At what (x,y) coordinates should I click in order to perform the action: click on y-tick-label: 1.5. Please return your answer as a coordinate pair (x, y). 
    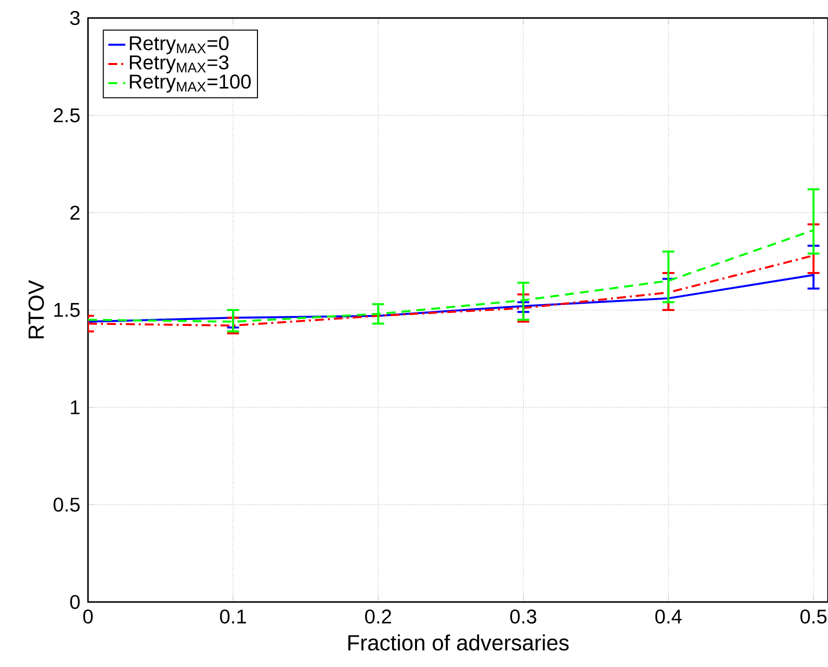
    Looking at the image, I should click on (67, 310).